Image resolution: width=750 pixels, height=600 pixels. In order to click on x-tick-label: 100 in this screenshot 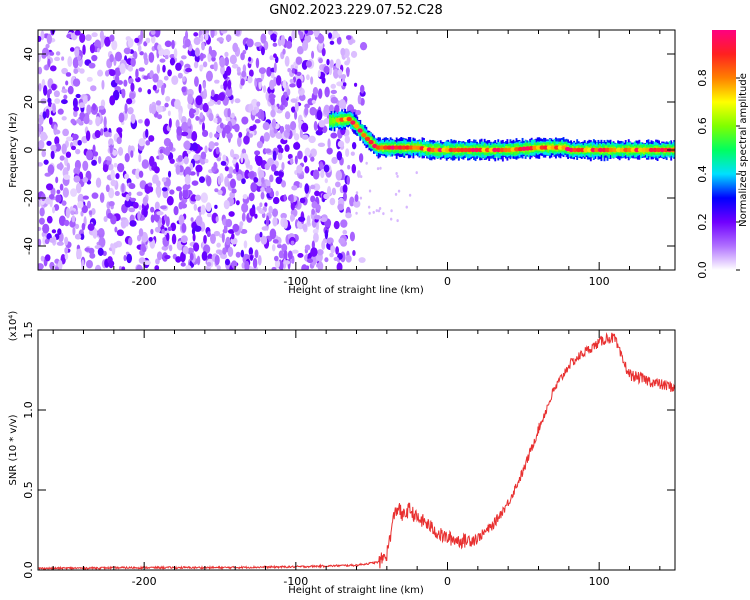, I will do `click(599, 281)`.